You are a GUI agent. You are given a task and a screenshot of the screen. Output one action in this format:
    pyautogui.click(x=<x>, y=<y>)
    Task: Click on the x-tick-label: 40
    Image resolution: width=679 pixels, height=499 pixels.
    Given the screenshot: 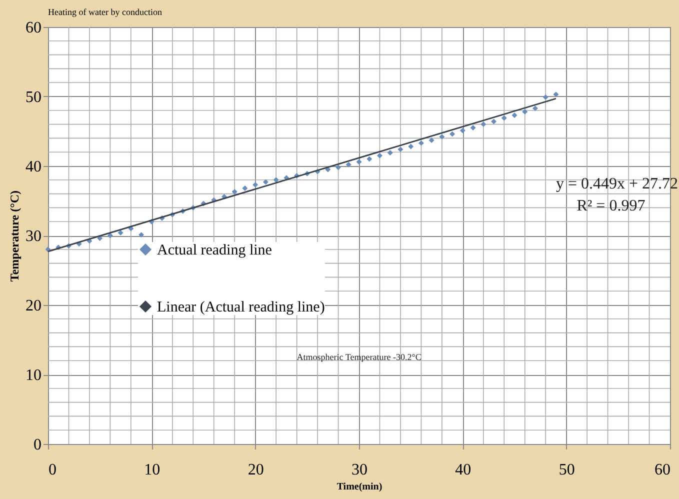 What is the action you would take?
    pyautogui.click(x=463, y=470)
    